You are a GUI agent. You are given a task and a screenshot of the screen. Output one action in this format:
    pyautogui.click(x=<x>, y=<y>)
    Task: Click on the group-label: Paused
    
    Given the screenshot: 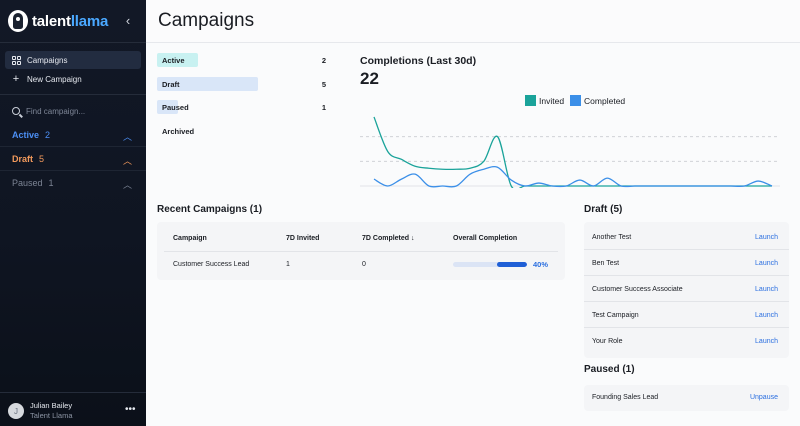 What is the action you would take?
    pyautogui.click(x=27, y=183)
    